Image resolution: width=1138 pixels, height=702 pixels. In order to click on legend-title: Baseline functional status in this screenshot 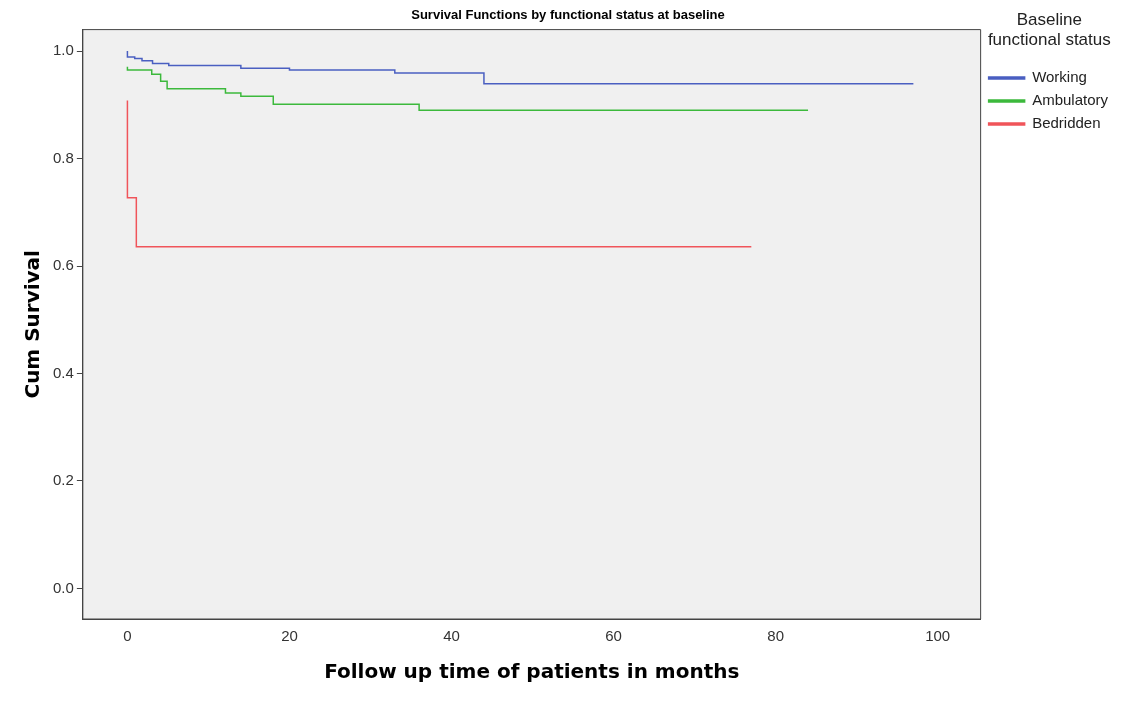, I will do `click(1049, 30)`.